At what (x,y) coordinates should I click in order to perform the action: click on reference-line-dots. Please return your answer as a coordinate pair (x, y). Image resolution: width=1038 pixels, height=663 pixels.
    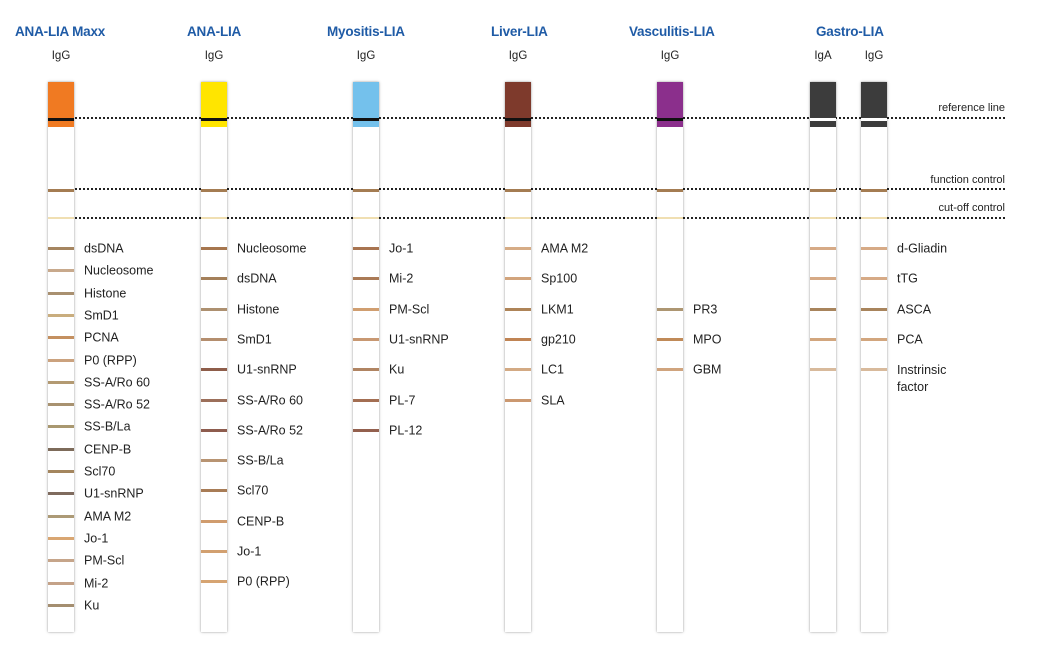
    Looking at the image, I should click on (540, 118).